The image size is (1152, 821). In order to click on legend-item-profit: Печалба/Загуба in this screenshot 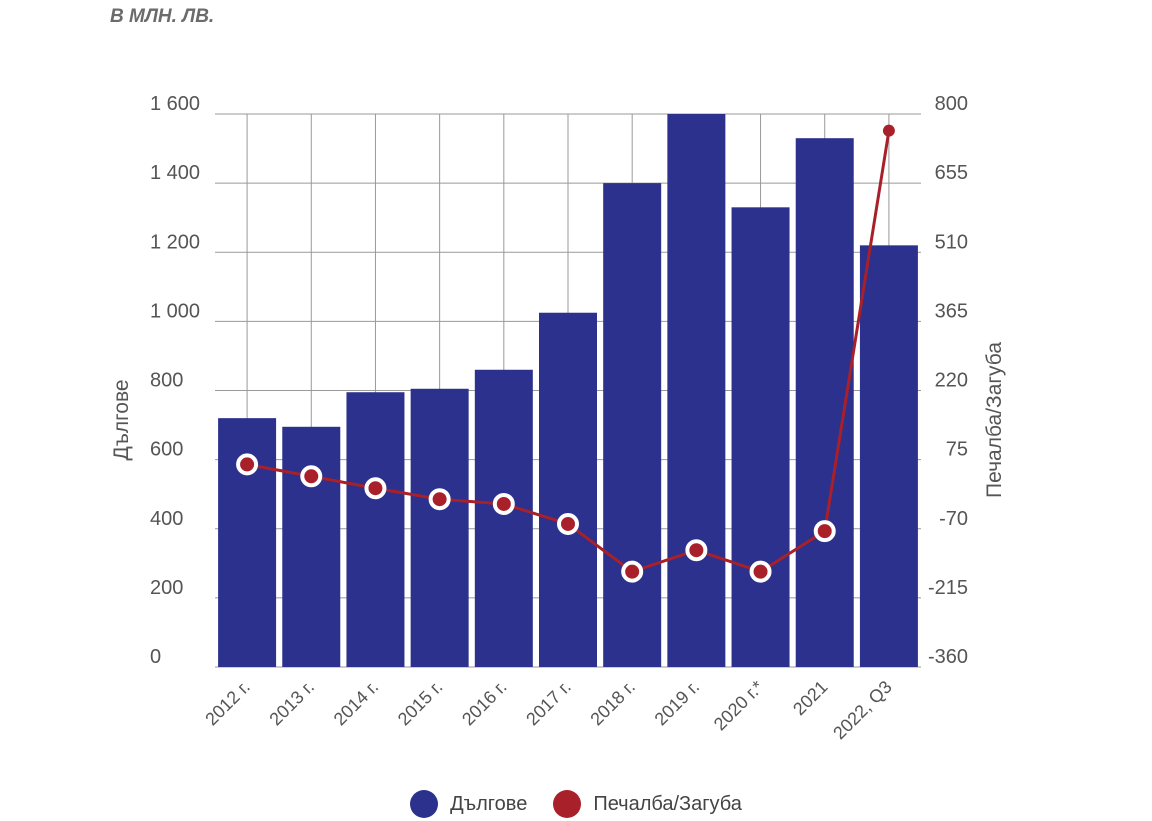, I will do `click(647, 804)`.